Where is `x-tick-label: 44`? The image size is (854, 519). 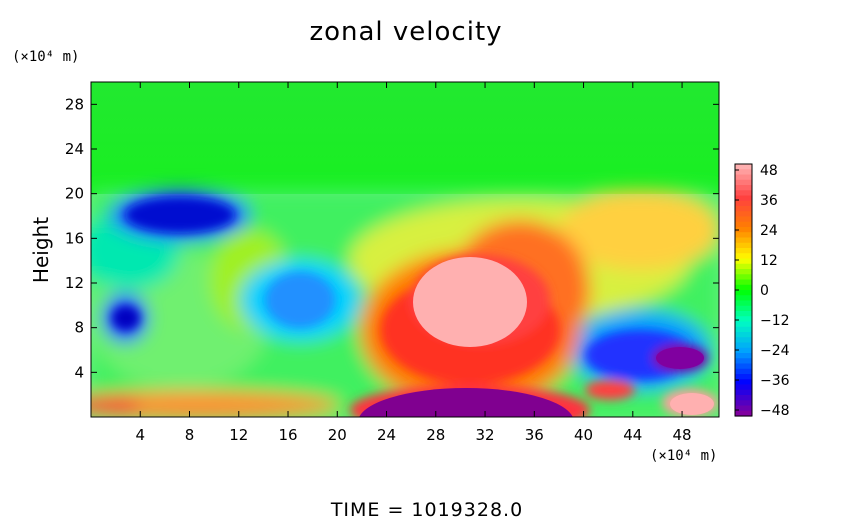 x-tick-label: 44 is located at coordinates (632, 435).